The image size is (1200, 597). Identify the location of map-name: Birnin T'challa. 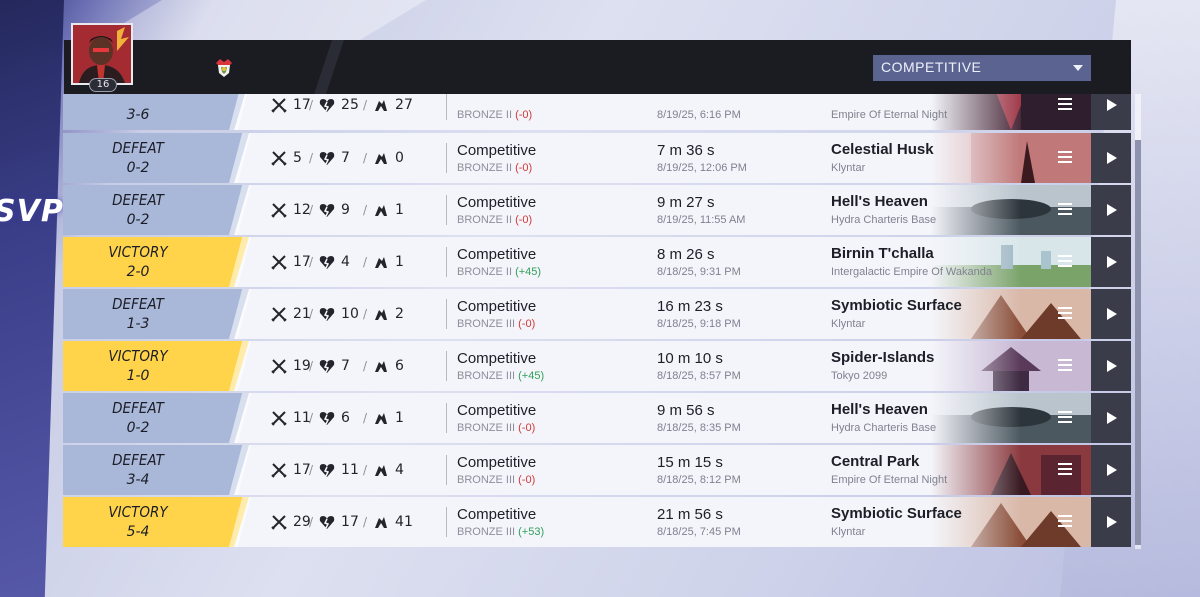
(882, 253).